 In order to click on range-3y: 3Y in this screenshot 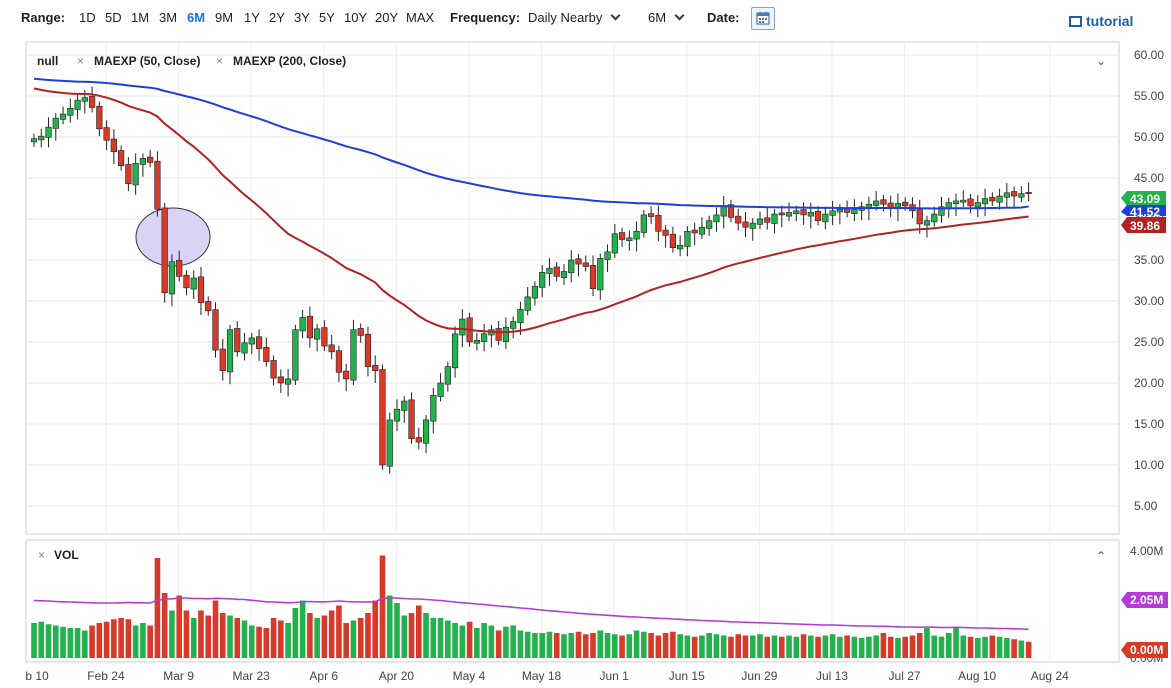, I will do `click(302, 17)`.